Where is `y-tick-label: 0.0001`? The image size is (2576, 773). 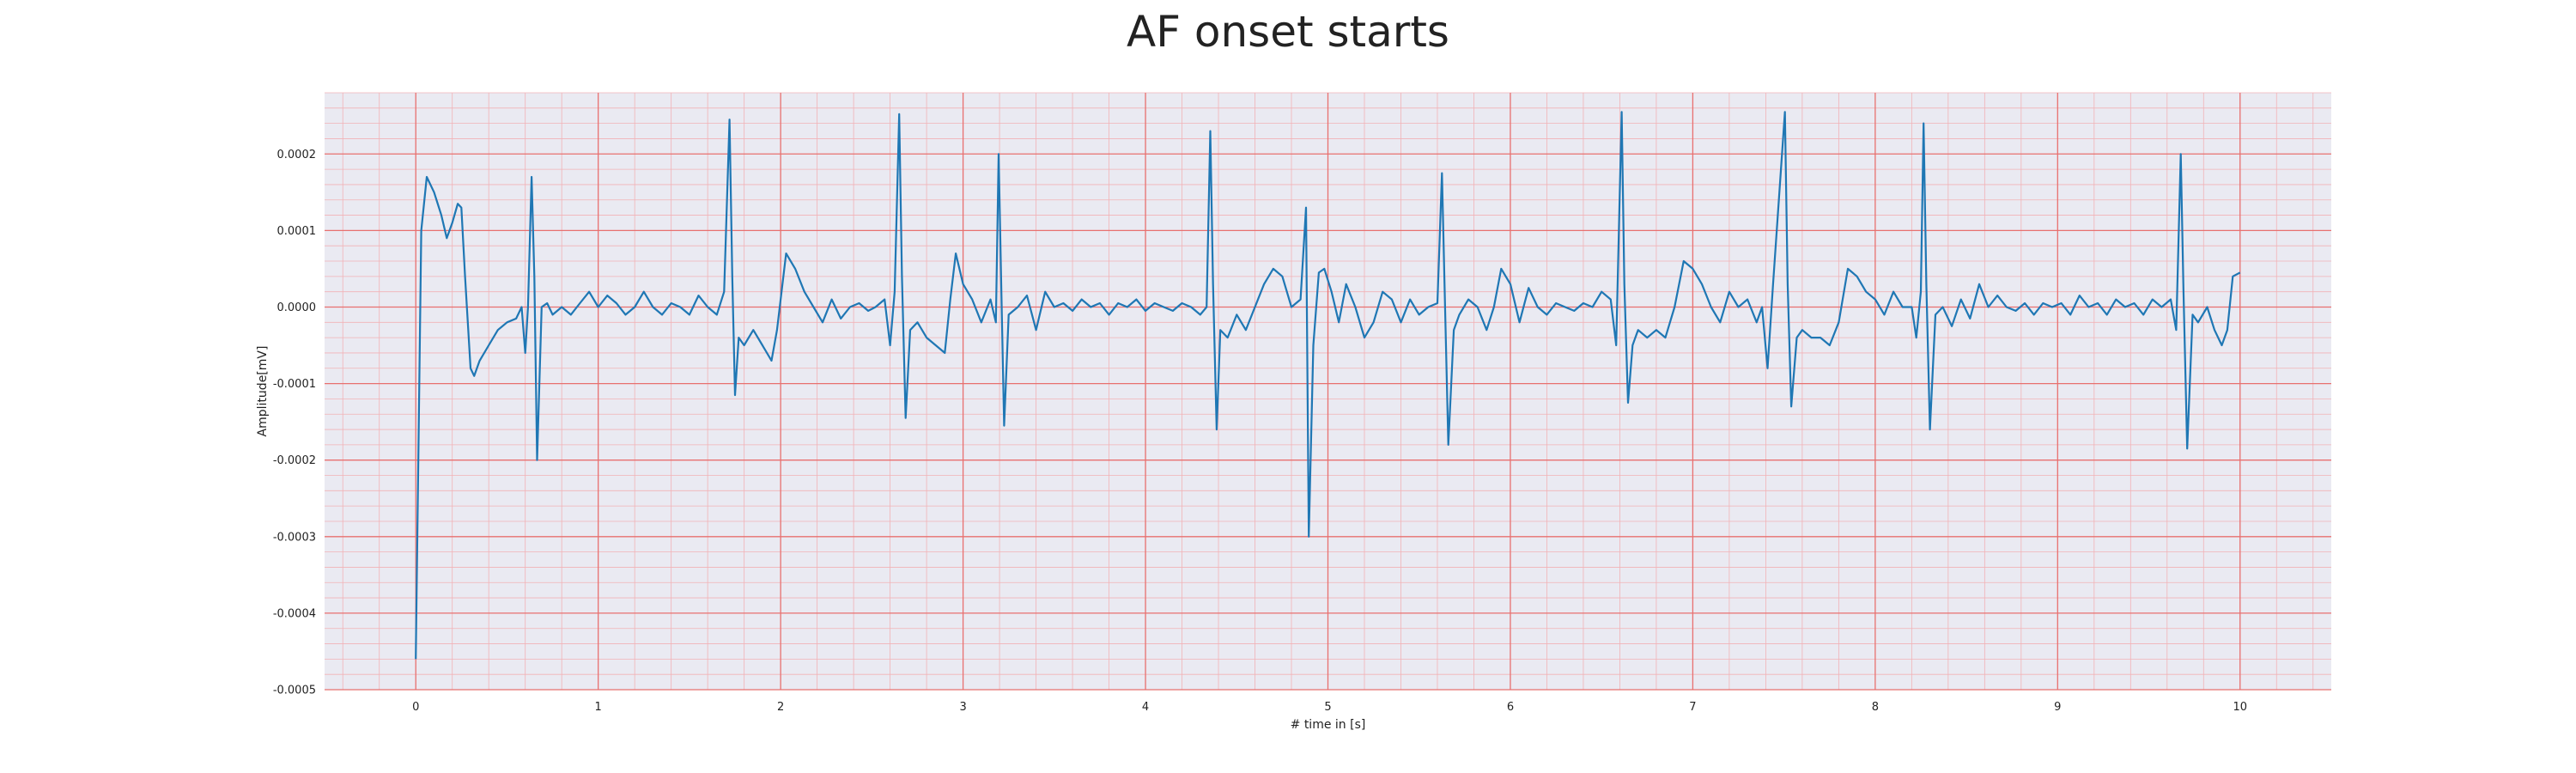 y-tick-label: 0.0001 is located at coordinates (297, 231).